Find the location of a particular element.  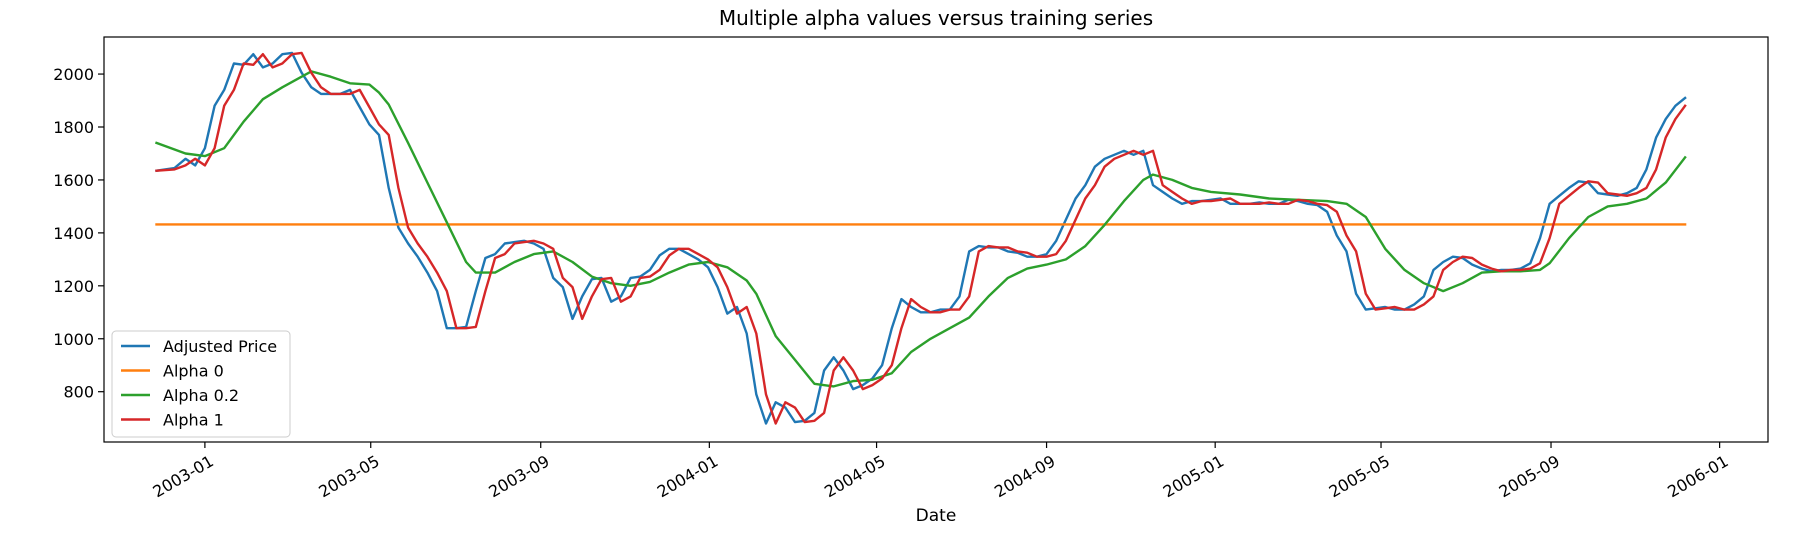

x-tick-label: 2004-01 is located at coordinates (687, 476).